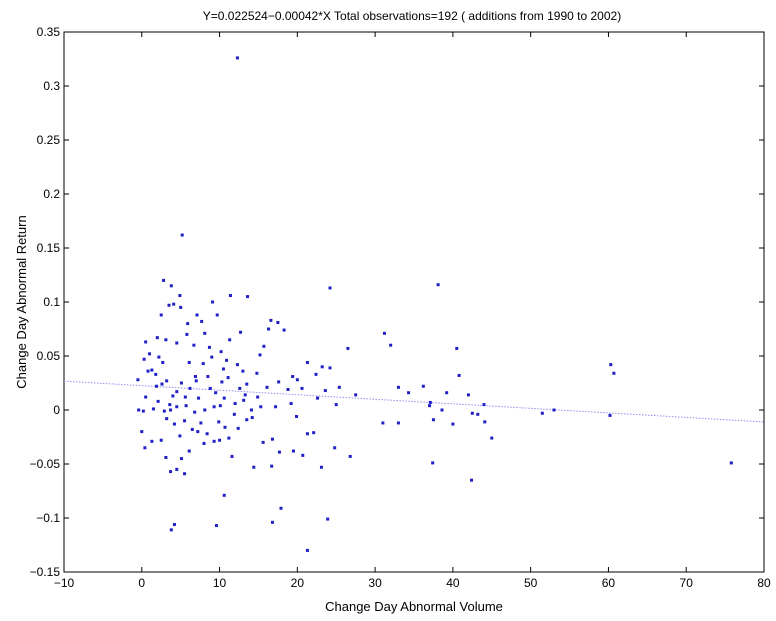  Describe the element at coordinates (45, 464) in the screenshot. I see `y-tick-label: −0.05` at that location.